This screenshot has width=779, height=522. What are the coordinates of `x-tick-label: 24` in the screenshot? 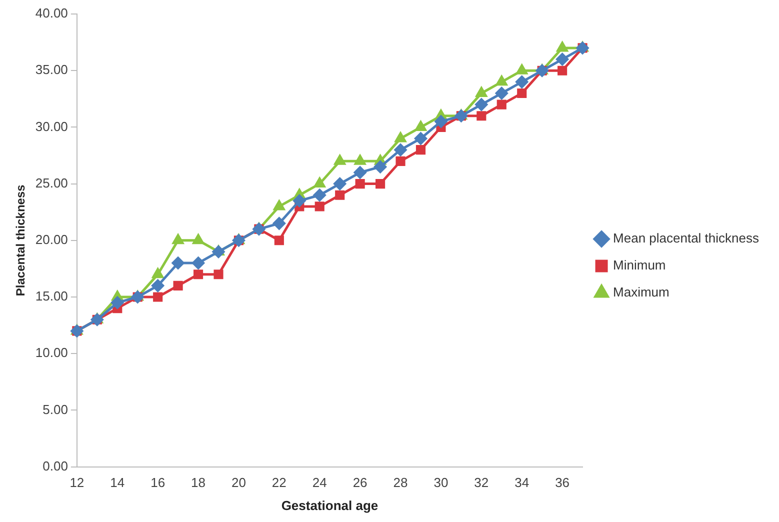 It's located at (319, 482).